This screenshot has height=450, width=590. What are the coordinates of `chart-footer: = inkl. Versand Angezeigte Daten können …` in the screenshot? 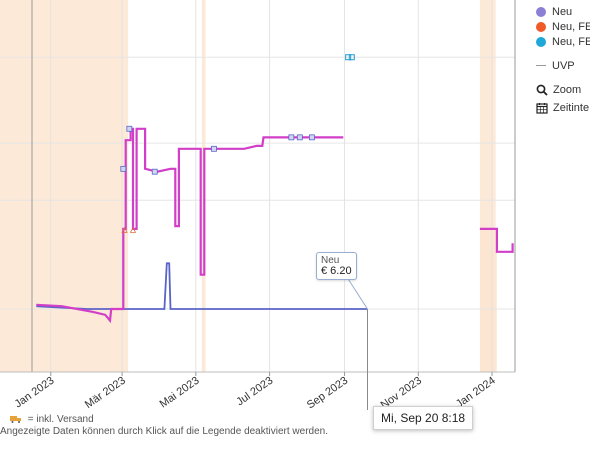 It's located at (164, 426).